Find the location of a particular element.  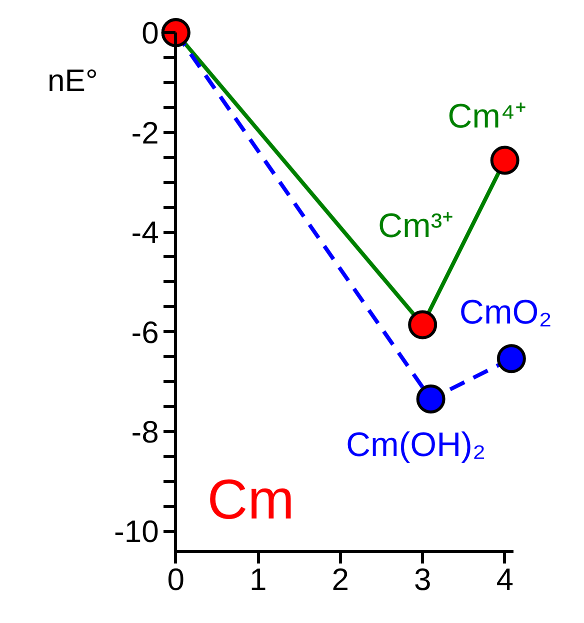

x-tick-label: 2 is located at coordinates (340, 580).